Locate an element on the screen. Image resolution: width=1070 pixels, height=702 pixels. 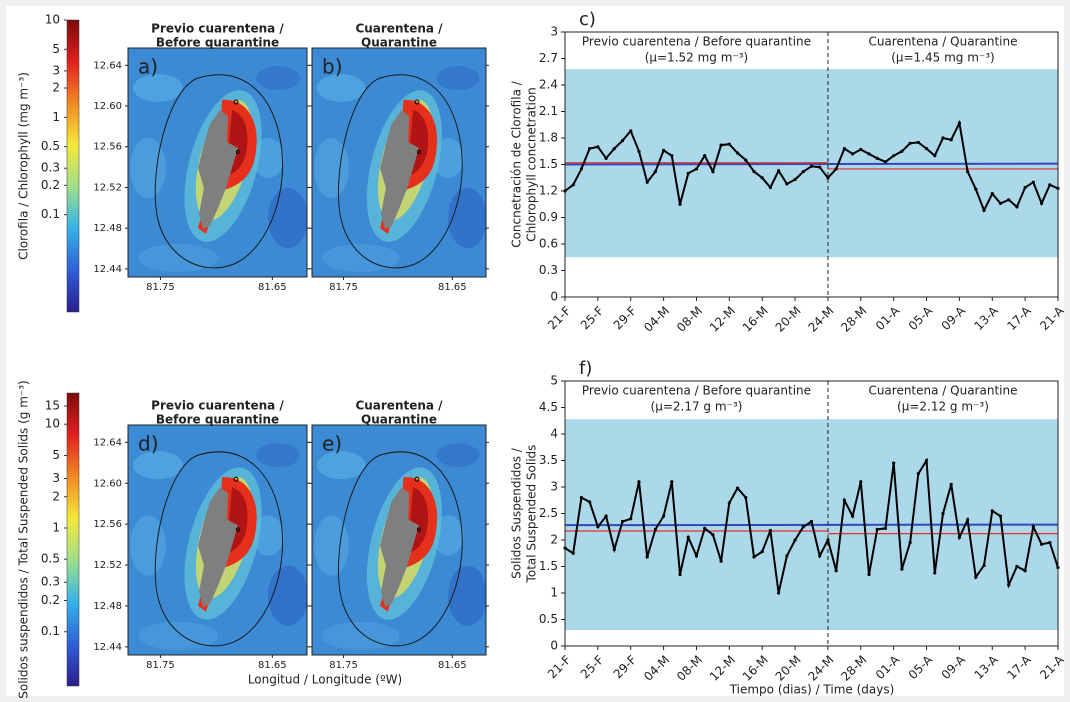
y-tick-label: 12.56 is located at coordinates (107, 147).